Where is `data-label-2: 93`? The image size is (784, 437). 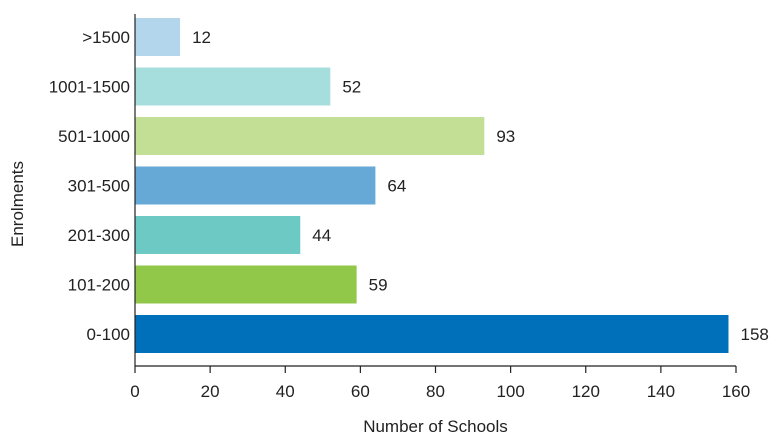
data-label-2: 93 is located at coordinates (505, 136).